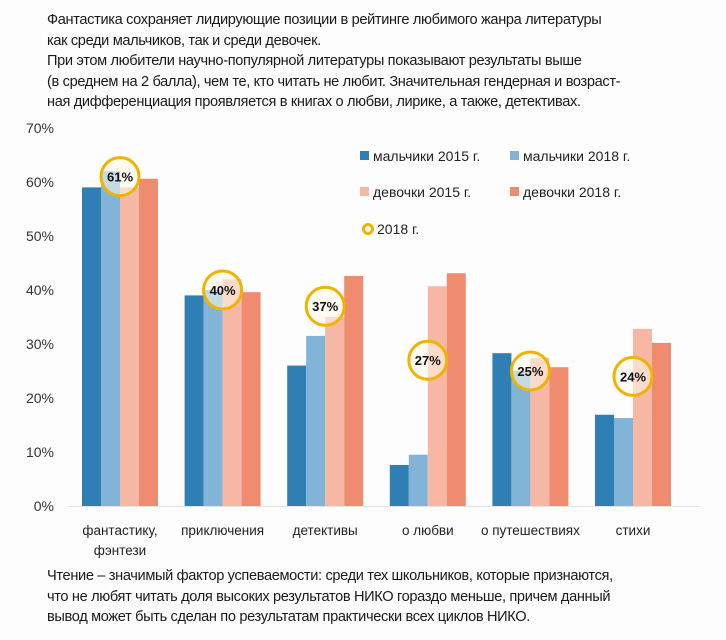  Describe the element at coordinates (642, 417) in the screenshot. I see `bar: девочки 2015 г.: 32.8%` at that location.